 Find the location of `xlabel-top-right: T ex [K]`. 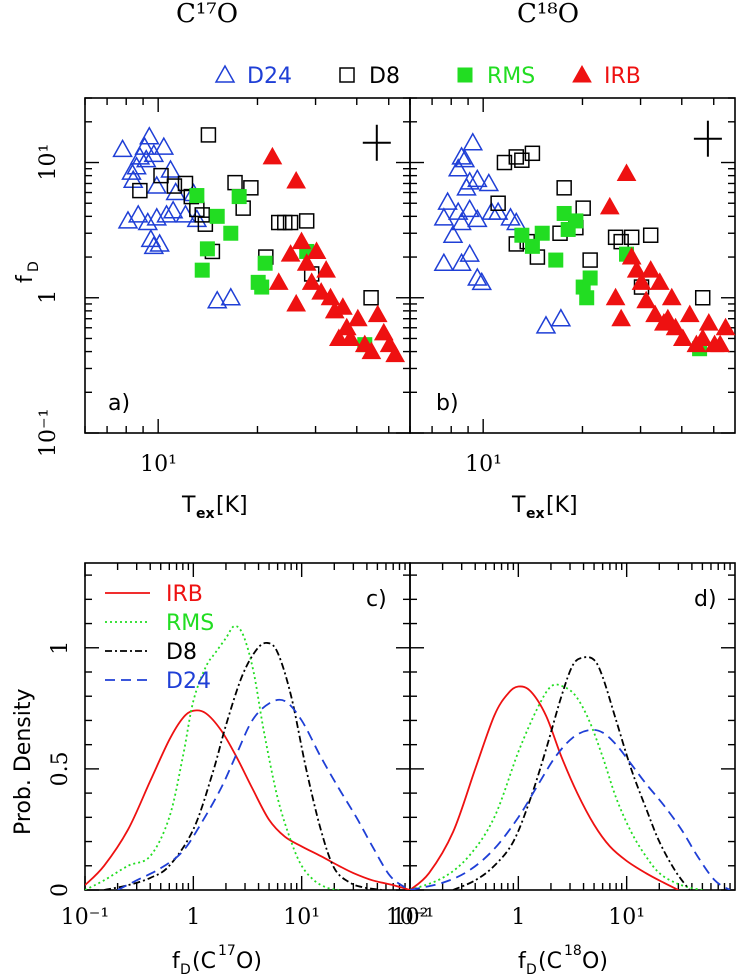

xlabel-top-right: T ex [K] is located at coordinates (544, 507).